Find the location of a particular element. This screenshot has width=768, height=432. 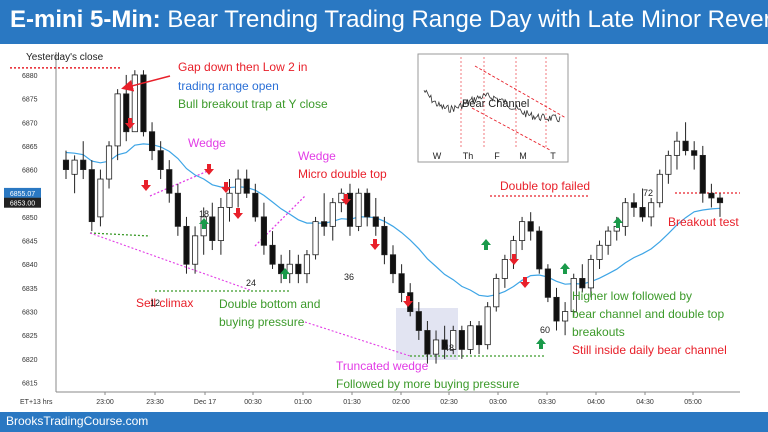

y-tick-label: 6835 is located at coordinates (30, 289).